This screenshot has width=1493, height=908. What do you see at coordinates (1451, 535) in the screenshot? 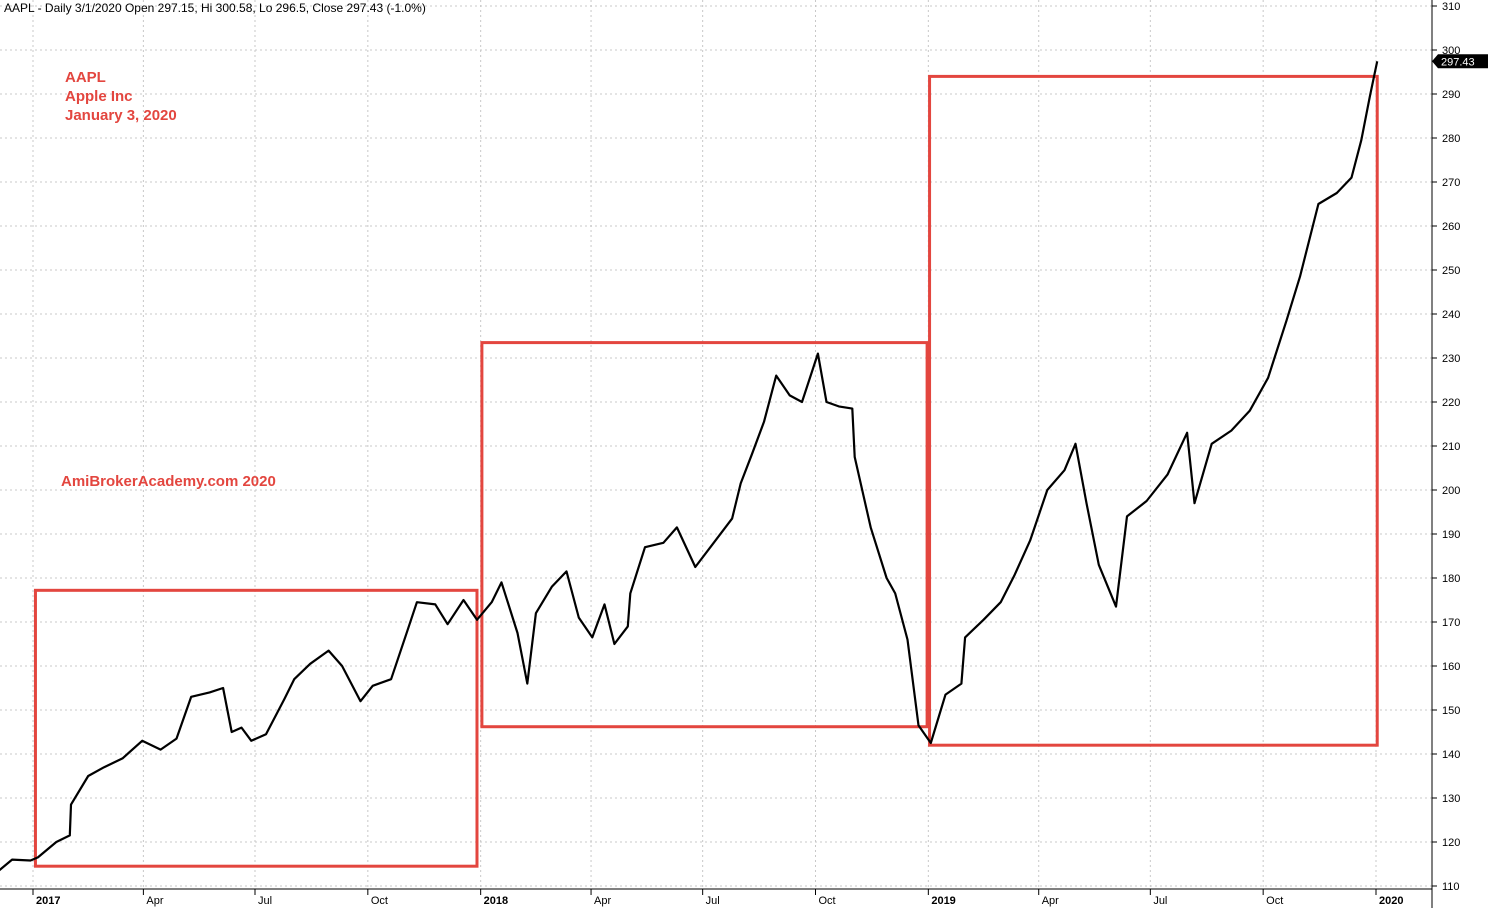
I see `y-tick-label: 190` at bounding box center [1451, 535].